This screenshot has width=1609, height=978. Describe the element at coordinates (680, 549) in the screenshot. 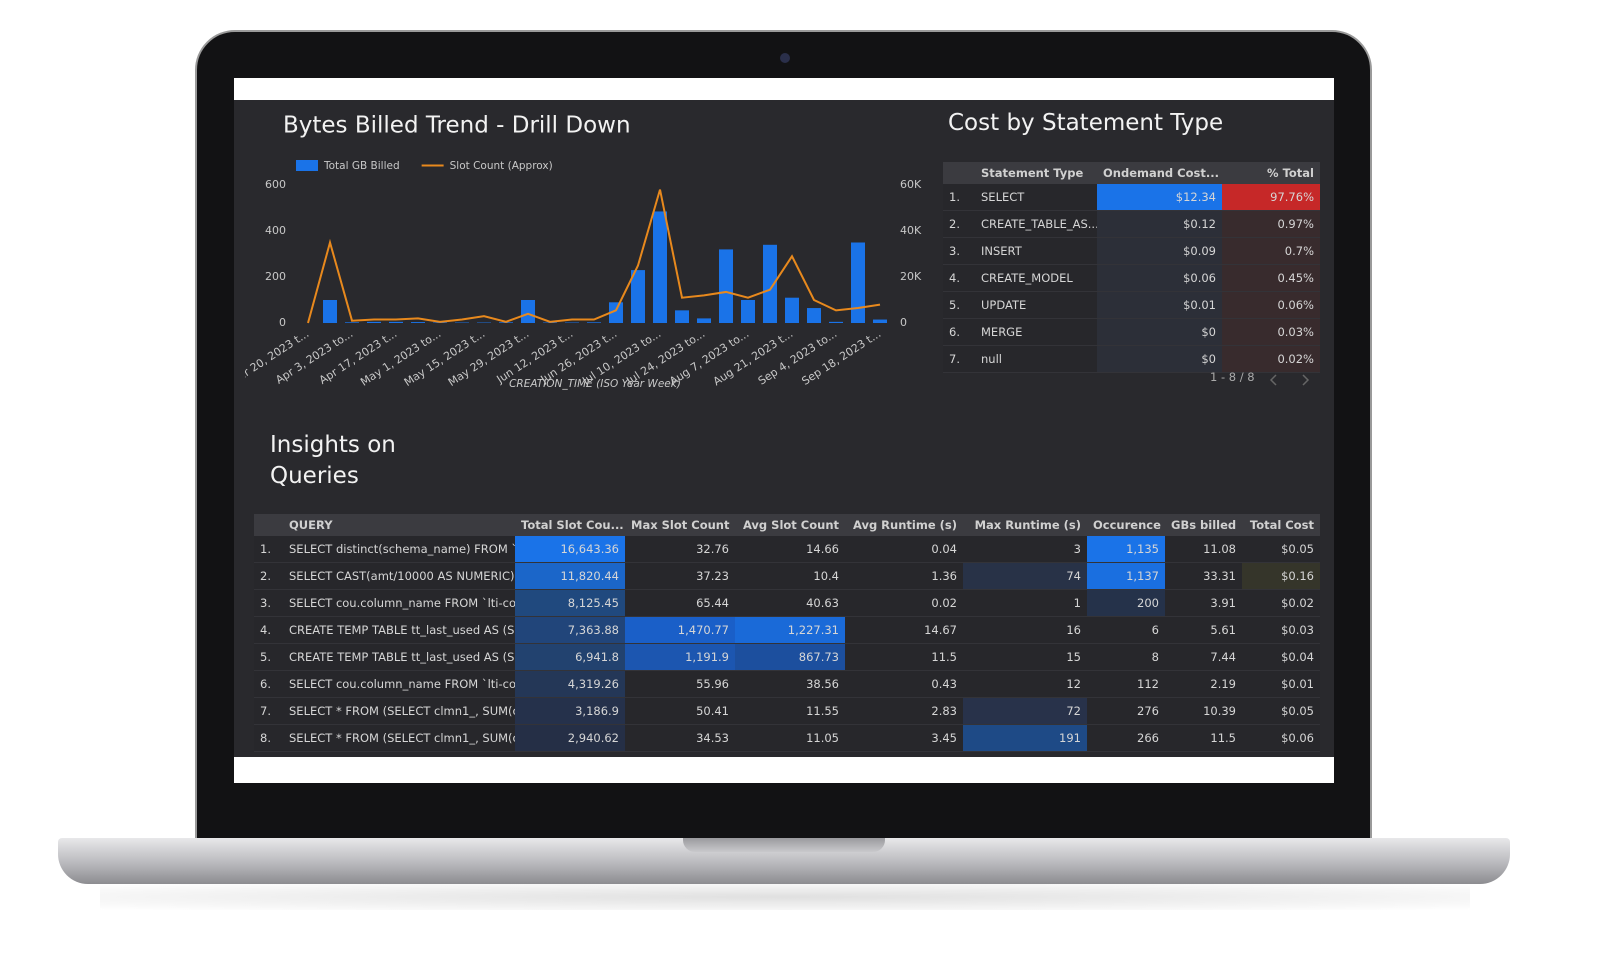

I see `table-cell: 32.76` at that location.